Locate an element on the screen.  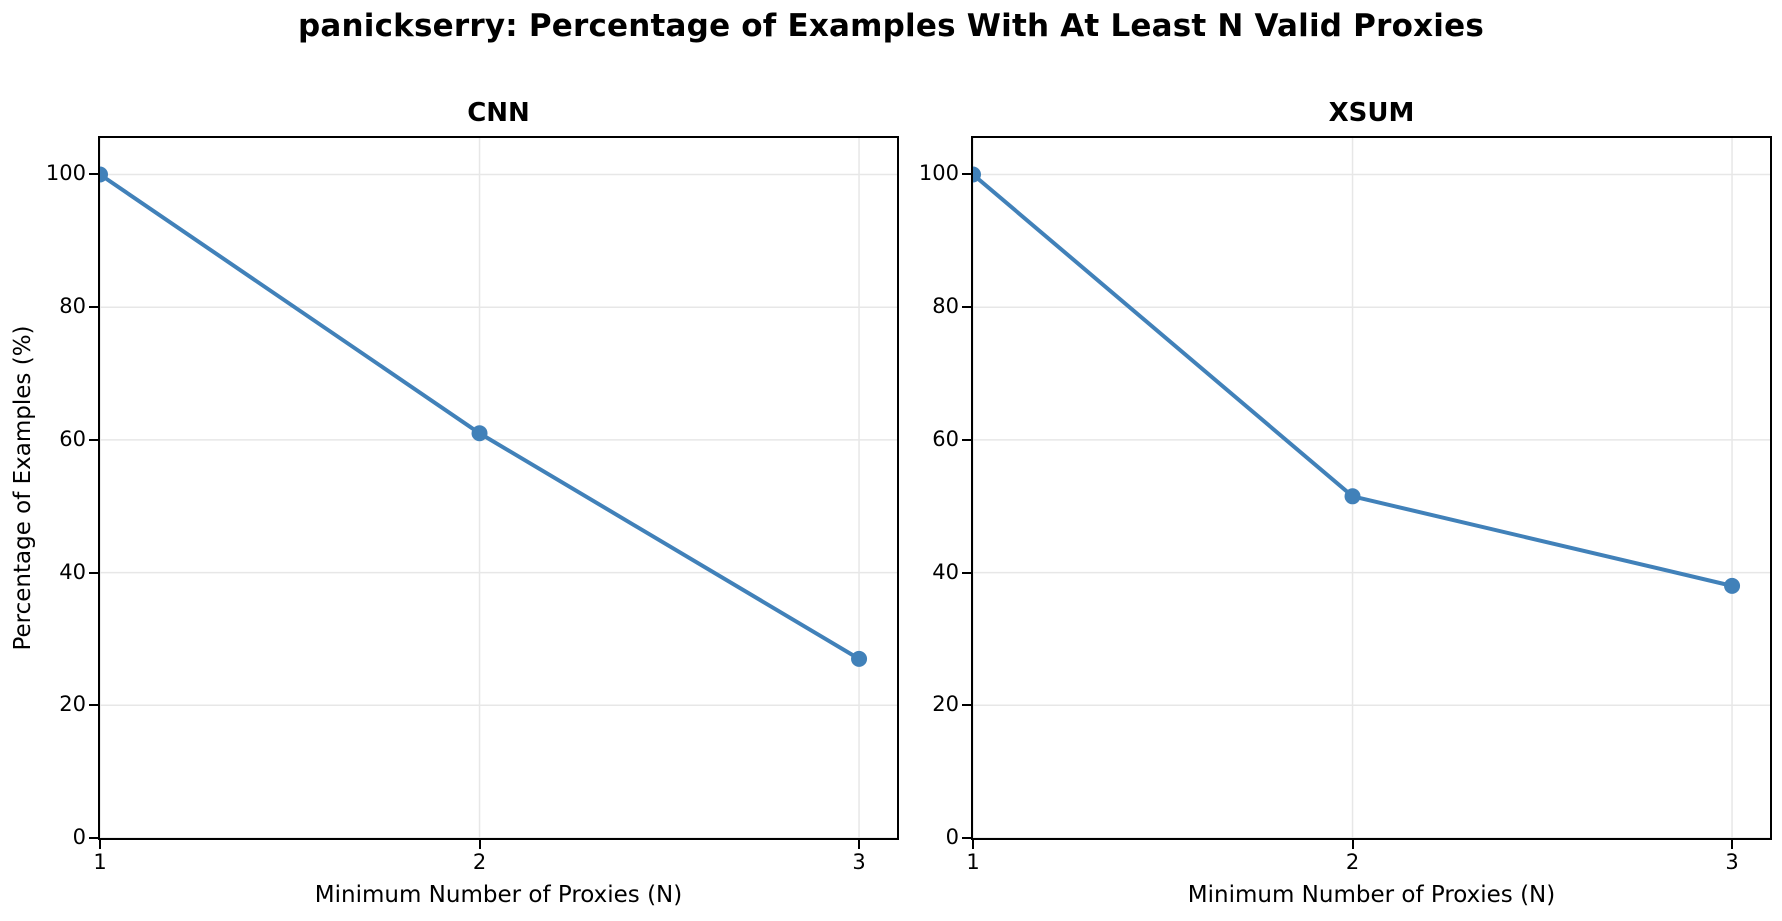
y-axis-label: Percentage of Examples (%) is located at coordinates (23, 488).